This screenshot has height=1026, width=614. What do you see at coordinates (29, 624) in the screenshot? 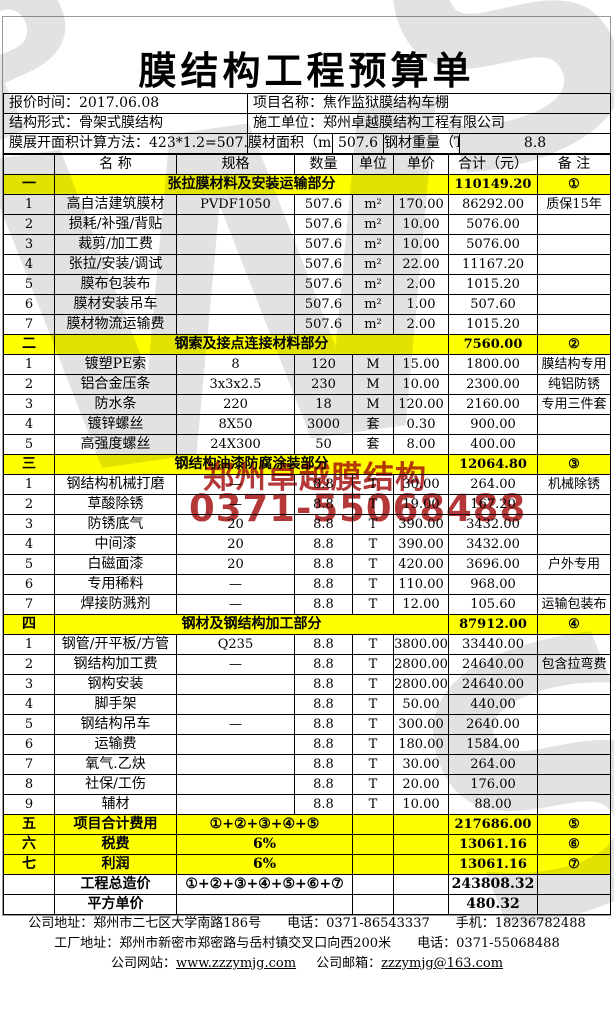
I see `cell-section-no: 四` at bounding box center [29, 624].